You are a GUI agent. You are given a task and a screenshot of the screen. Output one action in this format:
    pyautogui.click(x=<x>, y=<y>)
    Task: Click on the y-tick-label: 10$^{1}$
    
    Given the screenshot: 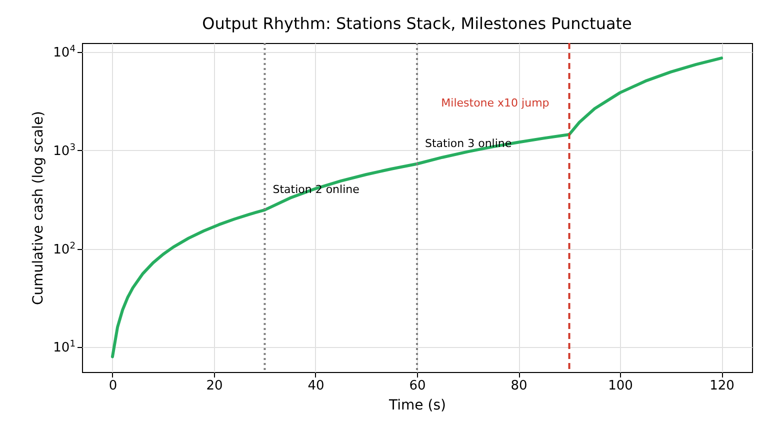 What is the action you would take?
    pyautogui.click(x=64, y=348)
    